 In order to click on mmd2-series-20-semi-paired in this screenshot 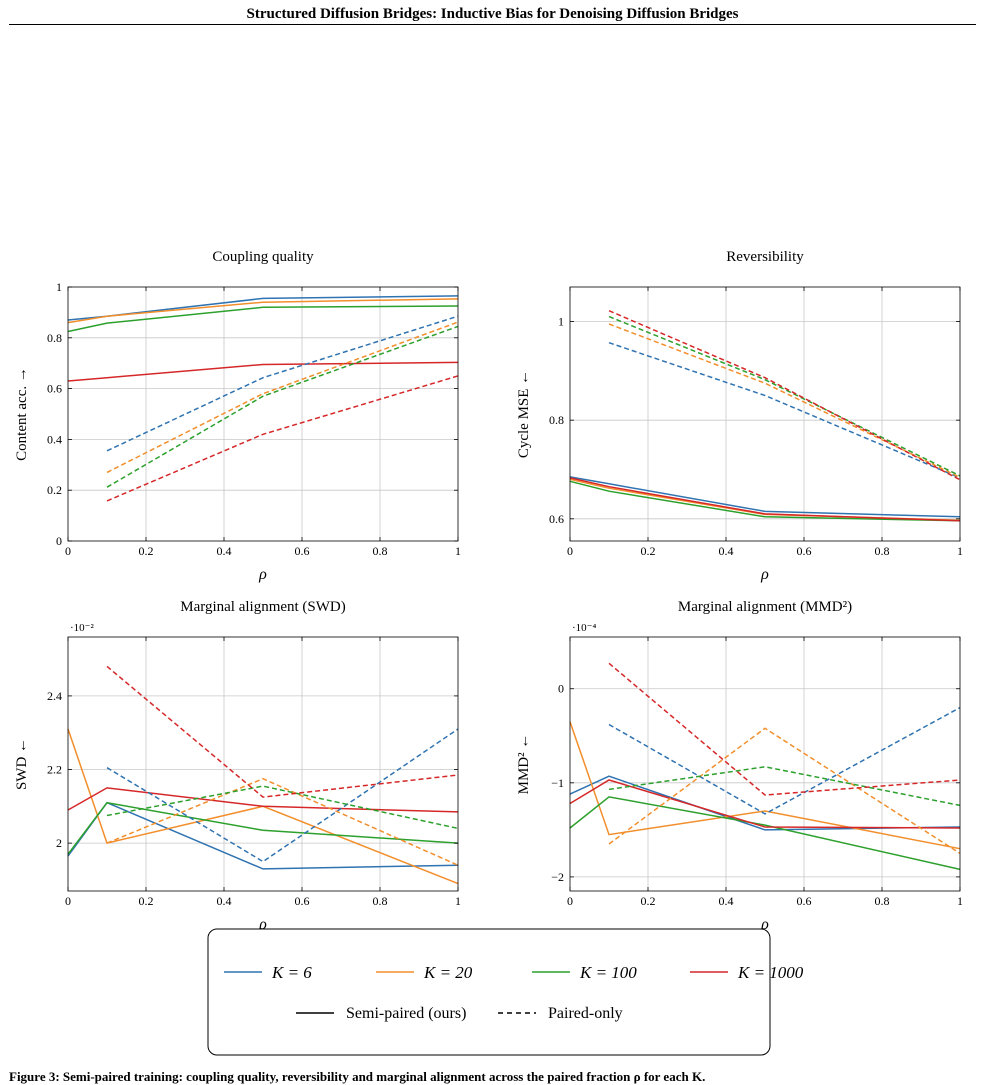, I will do `click(765, 785)`.